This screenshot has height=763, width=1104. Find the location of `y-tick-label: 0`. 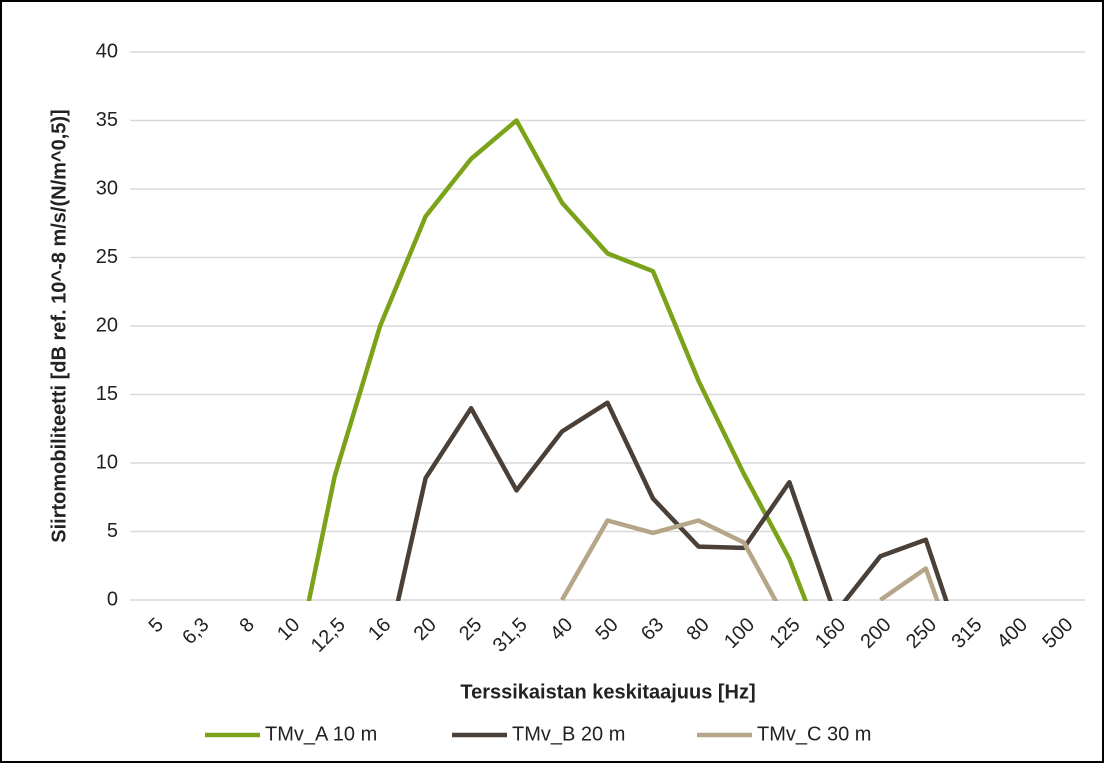

y-tick-label: 0 is located at coordinates (112, 599).